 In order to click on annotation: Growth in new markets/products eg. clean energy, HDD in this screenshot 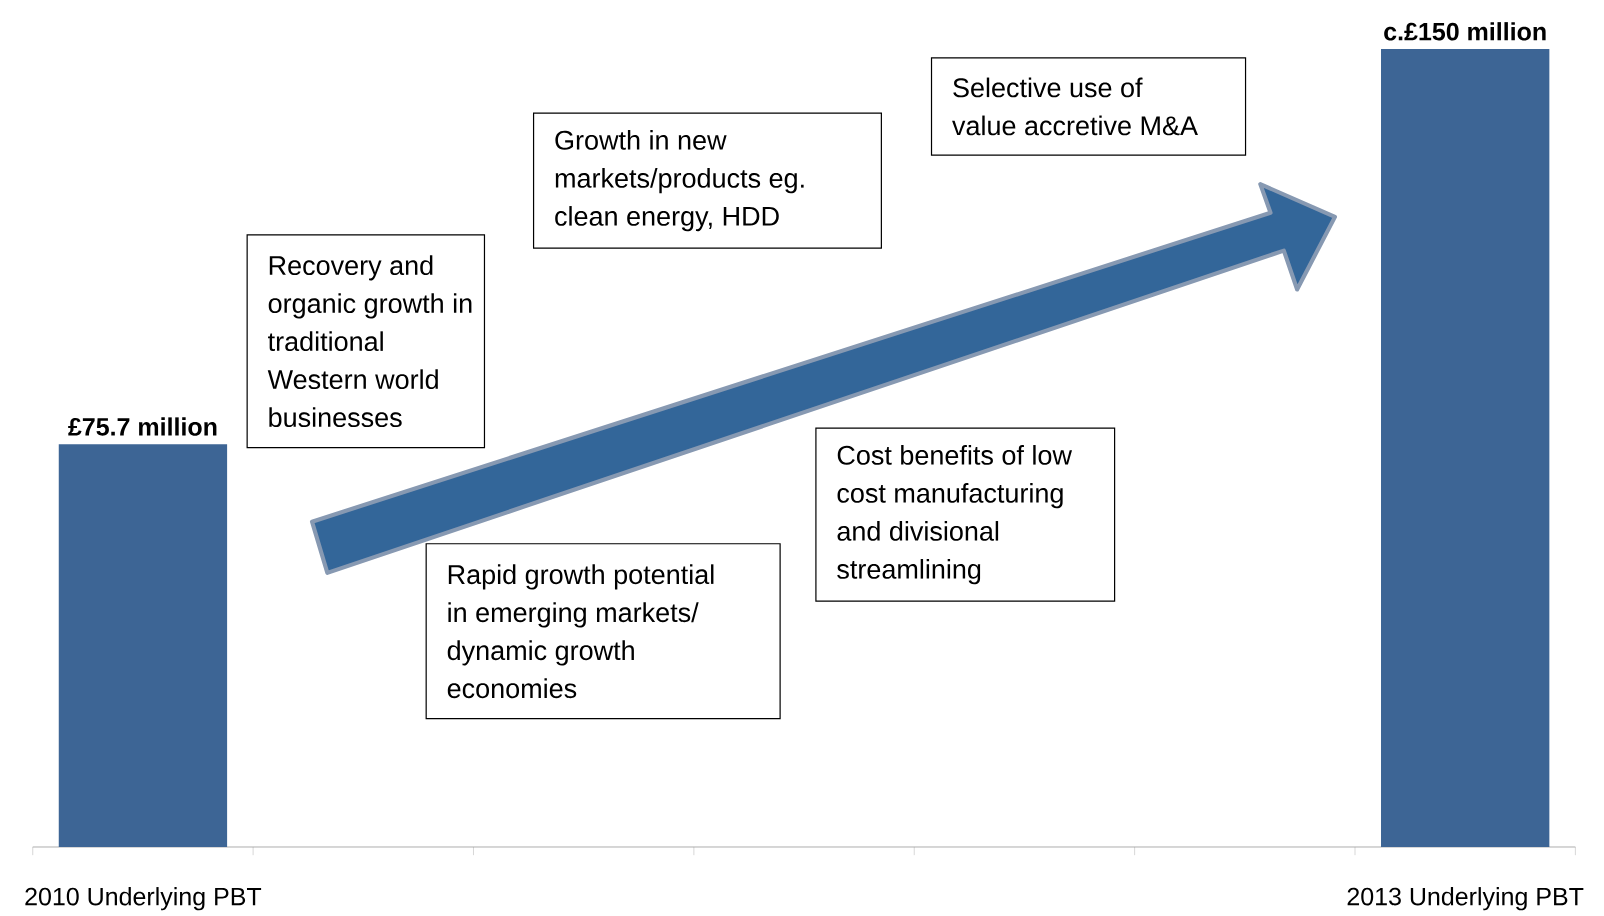, I will do `click(679, 181)`.